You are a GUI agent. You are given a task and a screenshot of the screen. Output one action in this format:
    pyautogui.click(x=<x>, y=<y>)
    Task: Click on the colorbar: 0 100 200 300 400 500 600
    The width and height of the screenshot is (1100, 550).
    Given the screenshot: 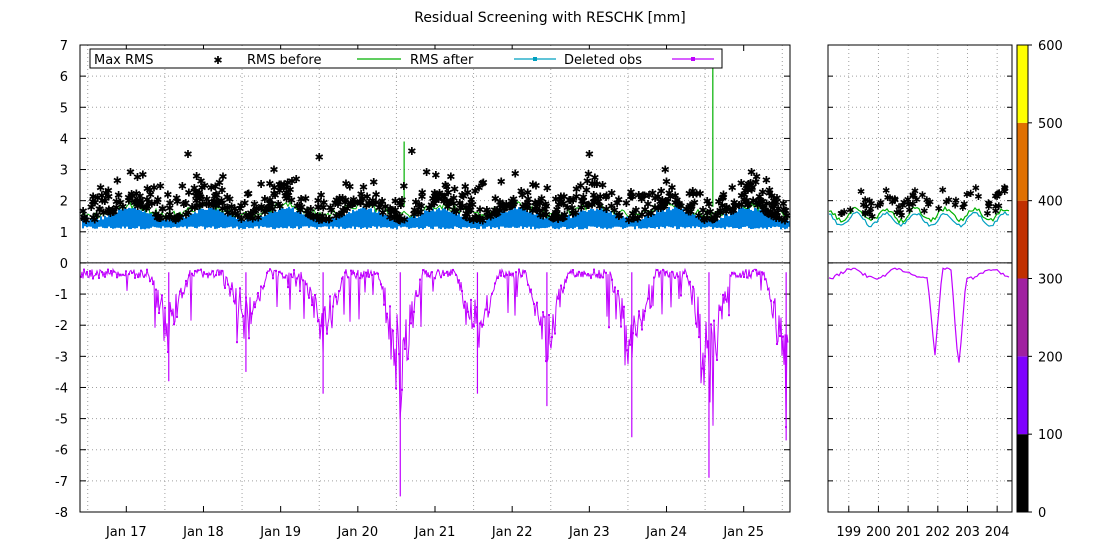 What is the action you would take?
    pyautogui.click(x=1039, y=280)
    